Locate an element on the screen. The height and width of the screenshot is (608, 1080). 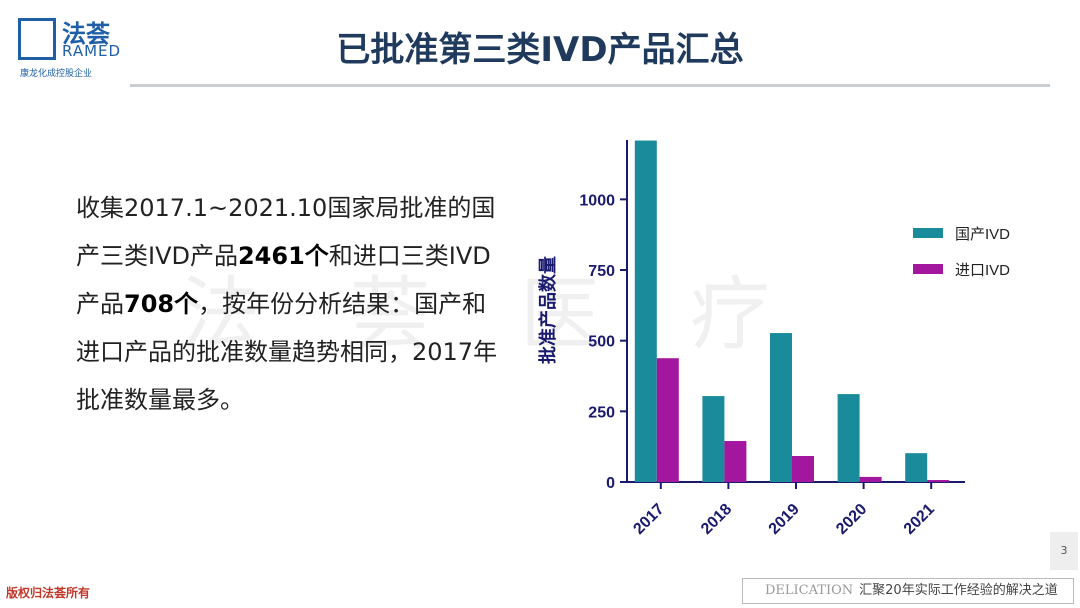
slogan: 汇聚20年实际工作经验的解决之道 is located at coordinates (958, 590).